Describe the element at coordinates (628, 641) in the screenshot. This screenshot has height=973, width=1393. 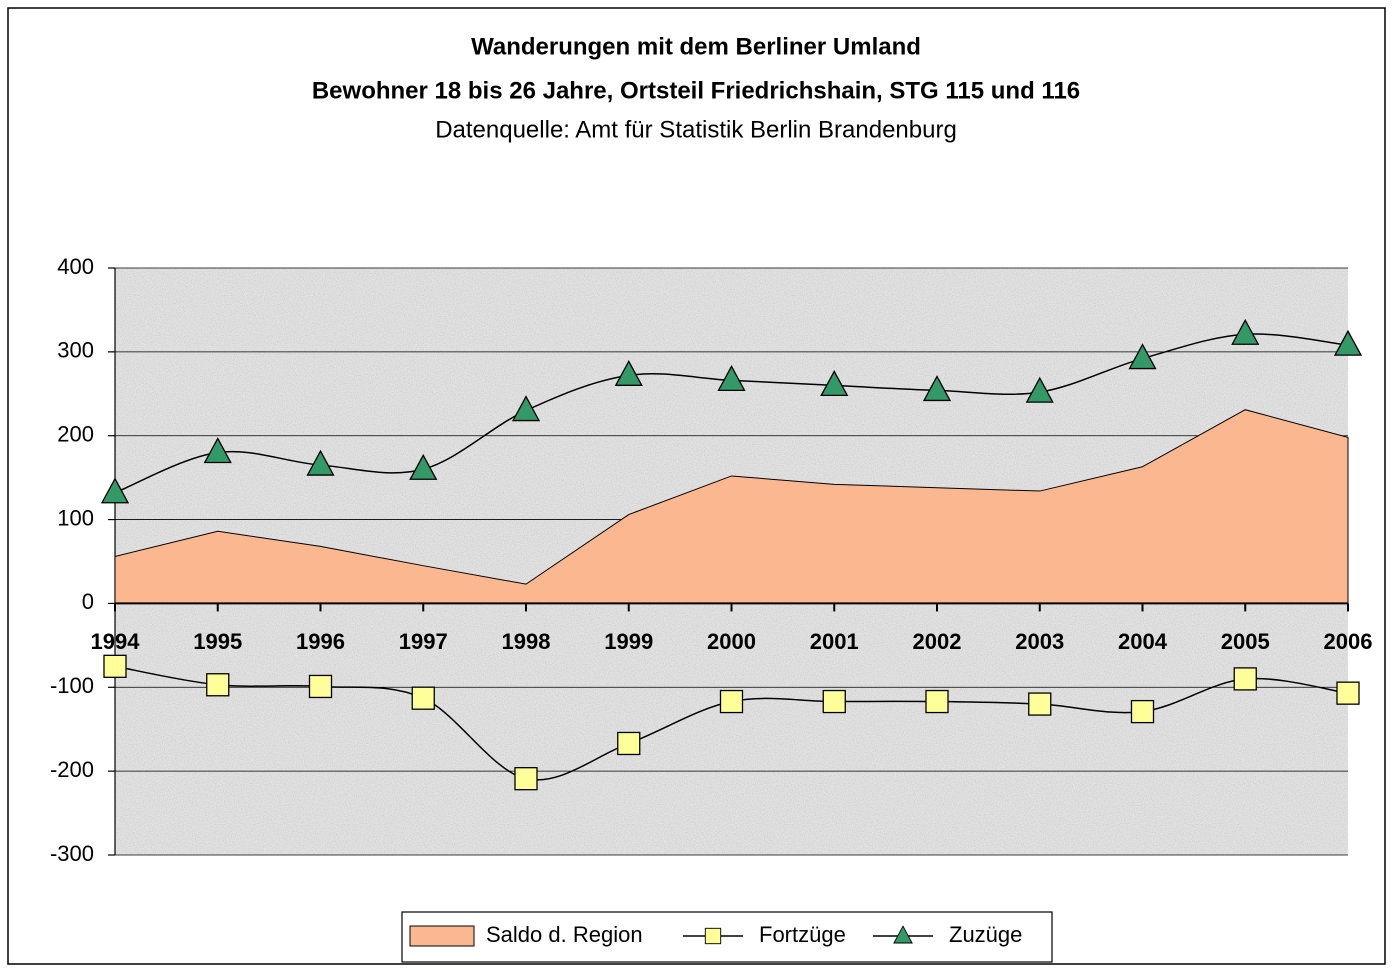
I see `x-tick-label: 1999` at that location.